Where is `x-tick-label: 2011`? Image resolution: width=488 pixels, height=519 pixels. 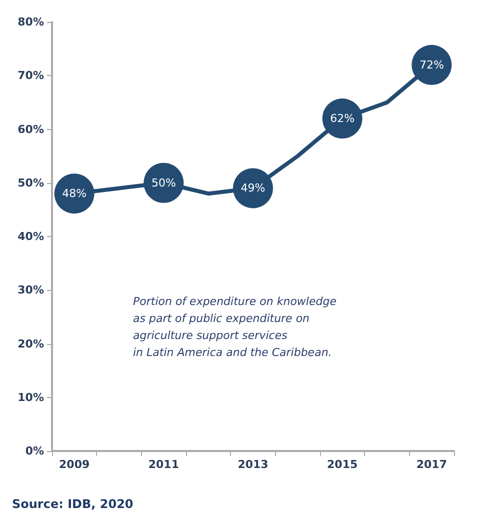 x-tick-label: 2011 is located at coordinates (163, 464).